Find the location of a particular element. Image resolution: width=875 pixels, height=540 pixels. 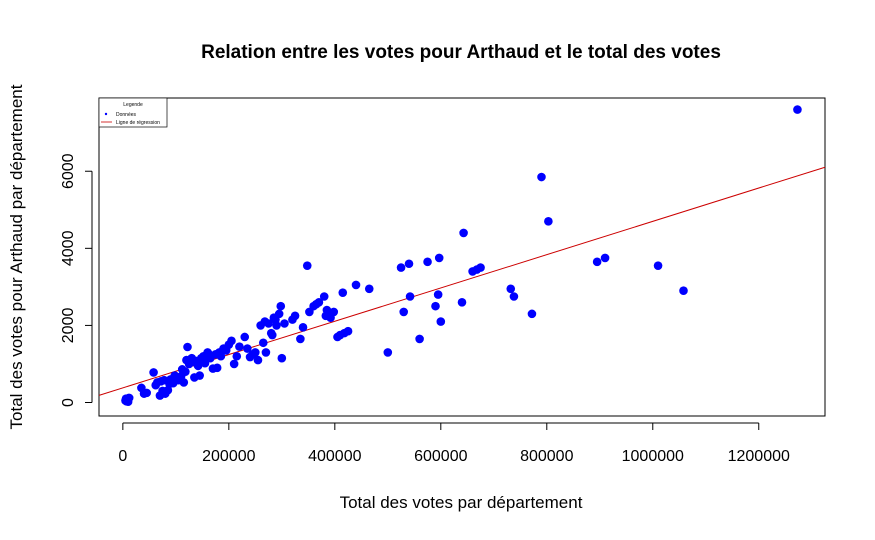

x-tick-label: 0 is located at coordinates (122, 456).